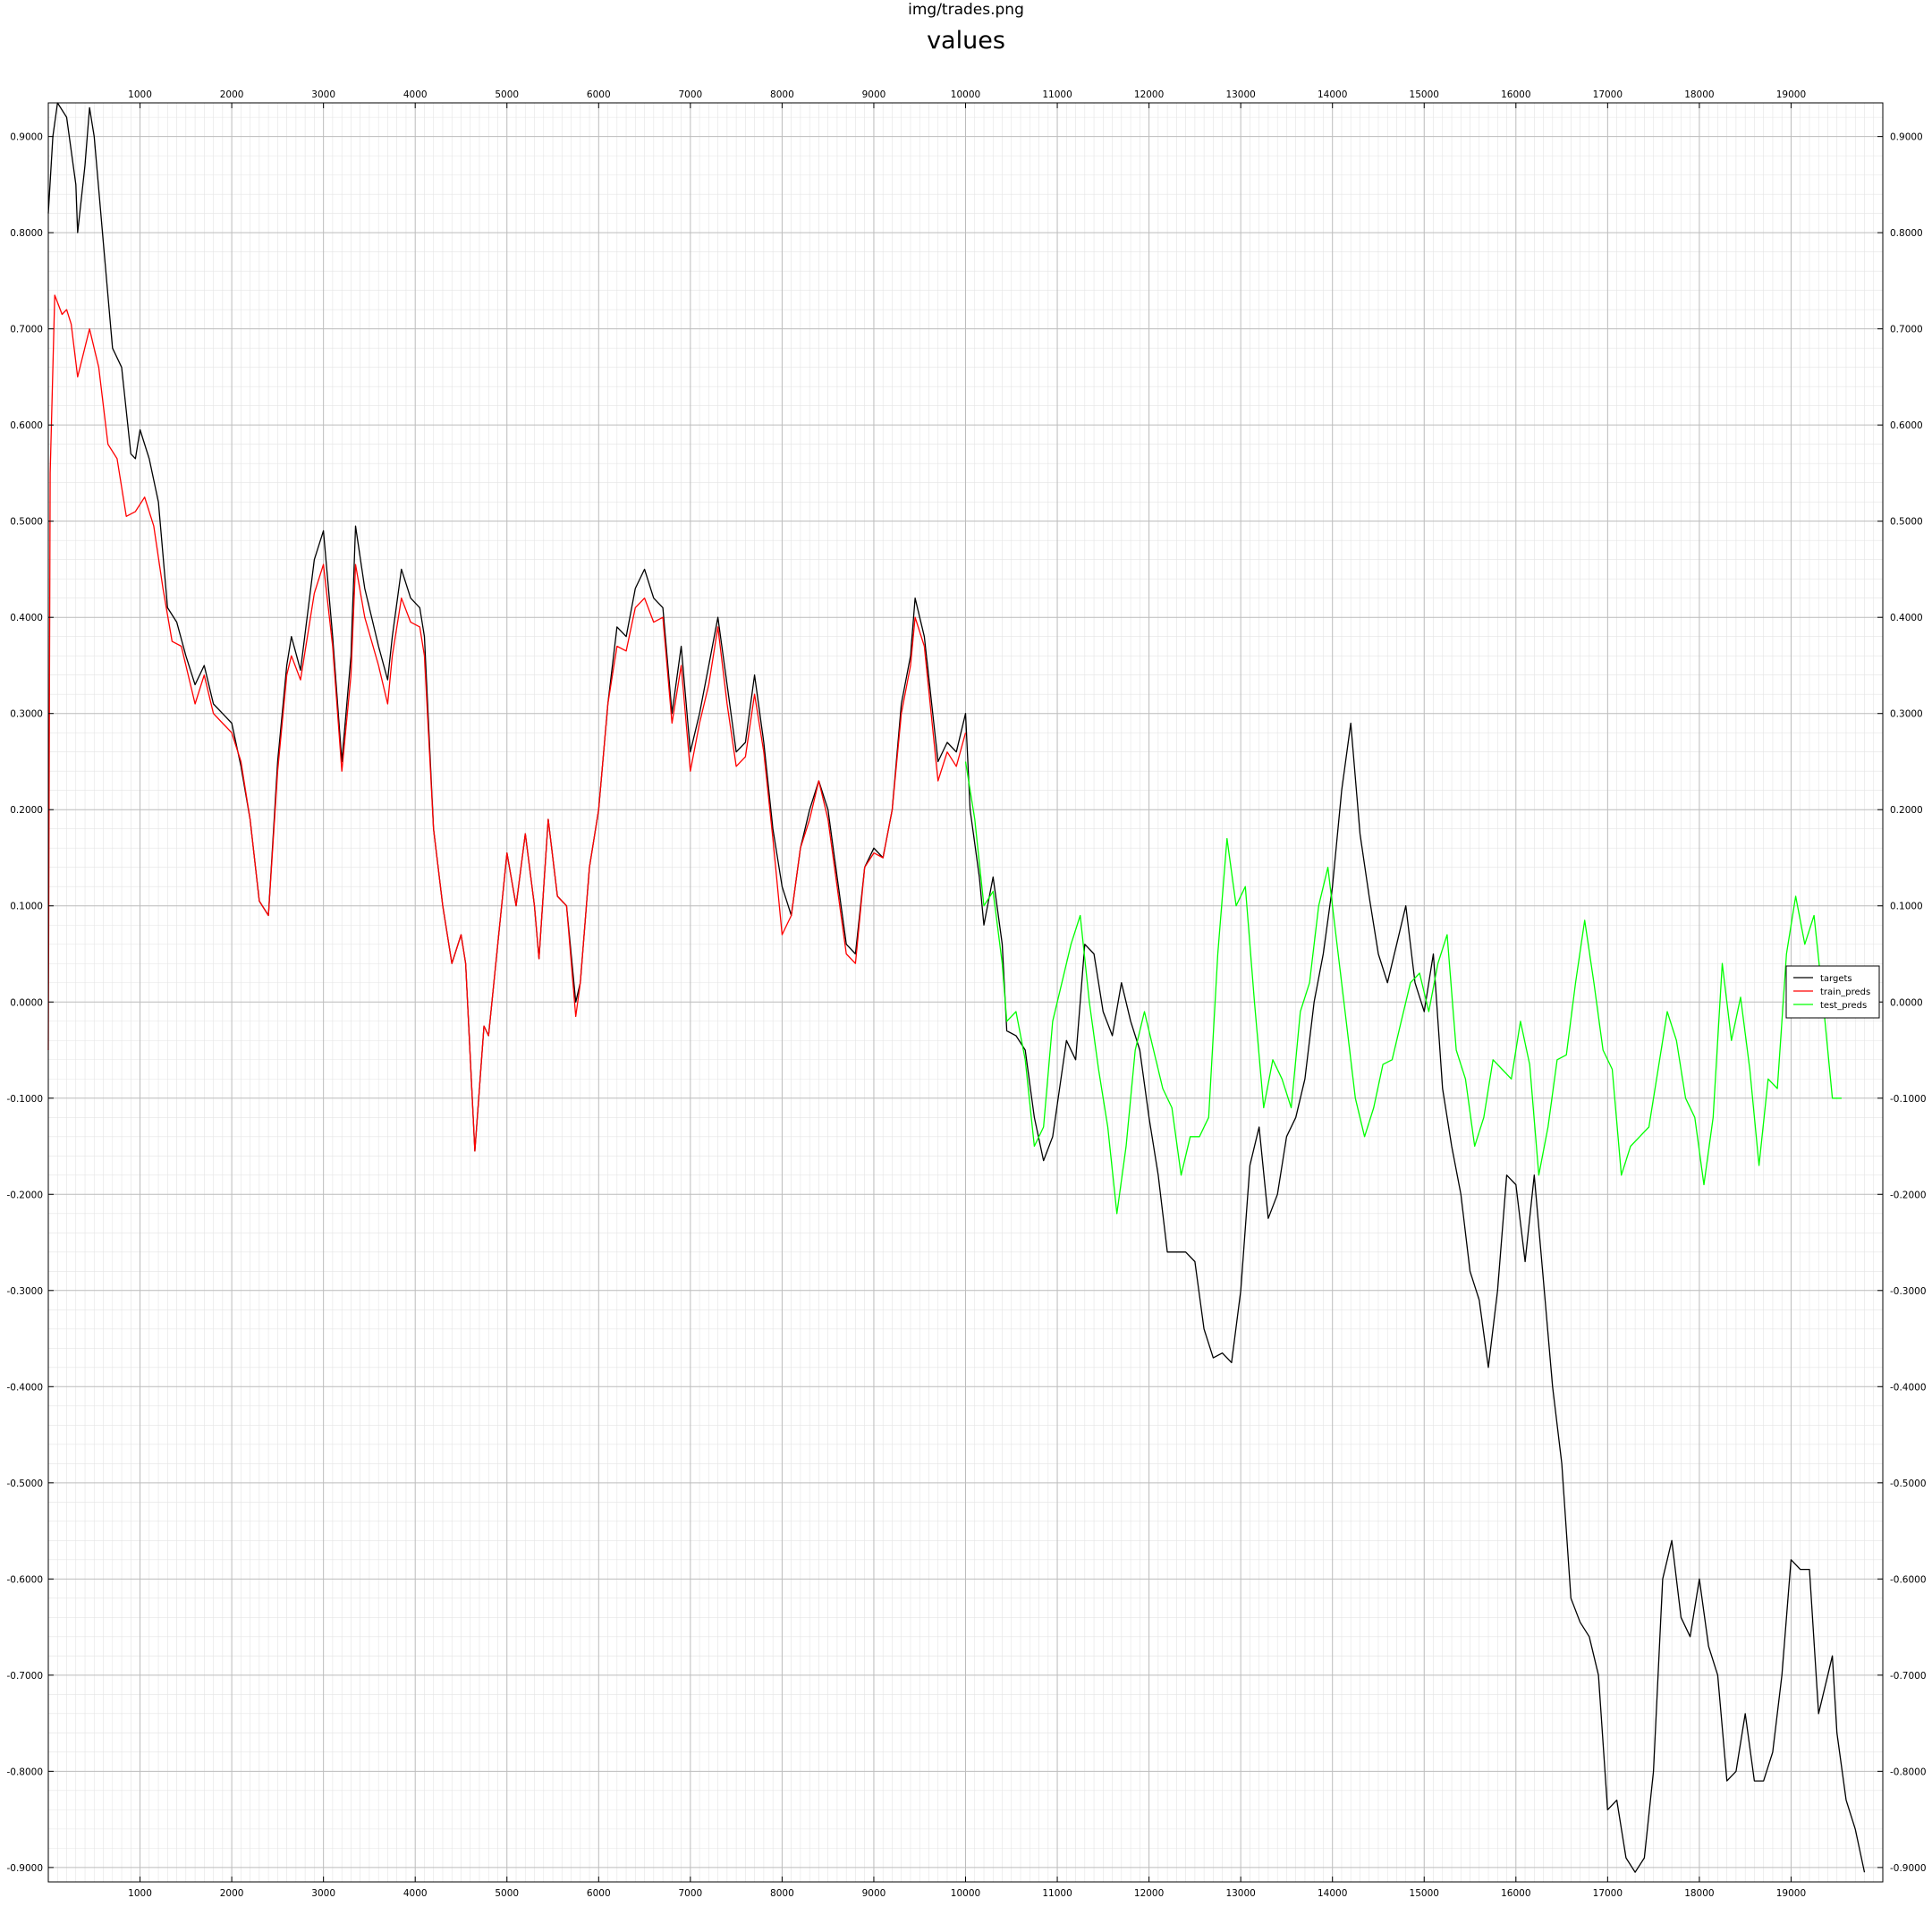 This screenshot has width=1932, height=1932. I want to click on y-tick-label-left: -0.1000, so click(24, 1099).